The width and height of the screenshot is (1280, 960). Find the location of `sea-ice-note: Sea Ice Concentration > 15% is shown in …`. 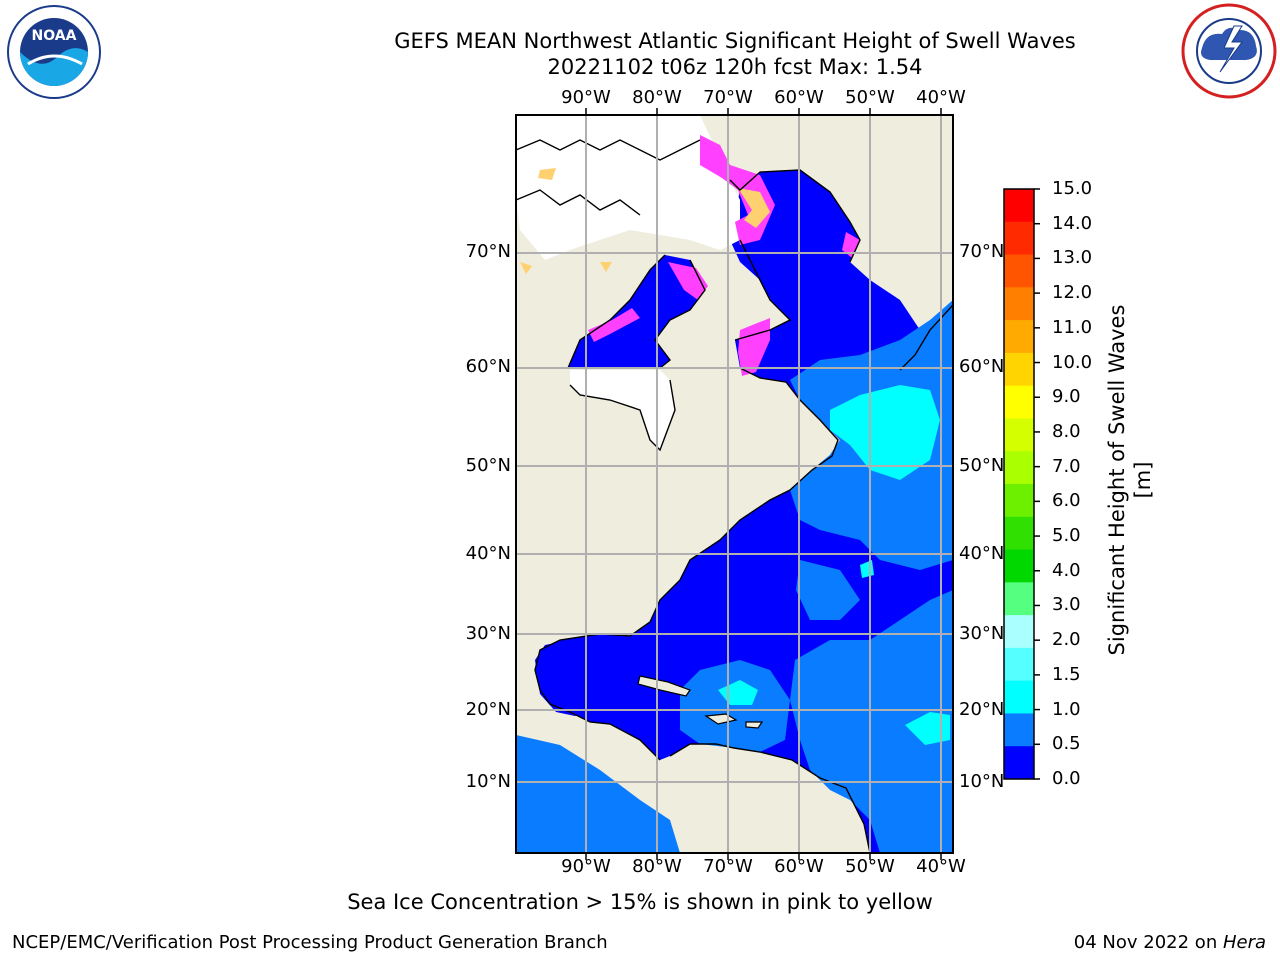

sea-ice-note: Sea Ice Concentration > 15% is shown in … is located at coordinates (640, 902).